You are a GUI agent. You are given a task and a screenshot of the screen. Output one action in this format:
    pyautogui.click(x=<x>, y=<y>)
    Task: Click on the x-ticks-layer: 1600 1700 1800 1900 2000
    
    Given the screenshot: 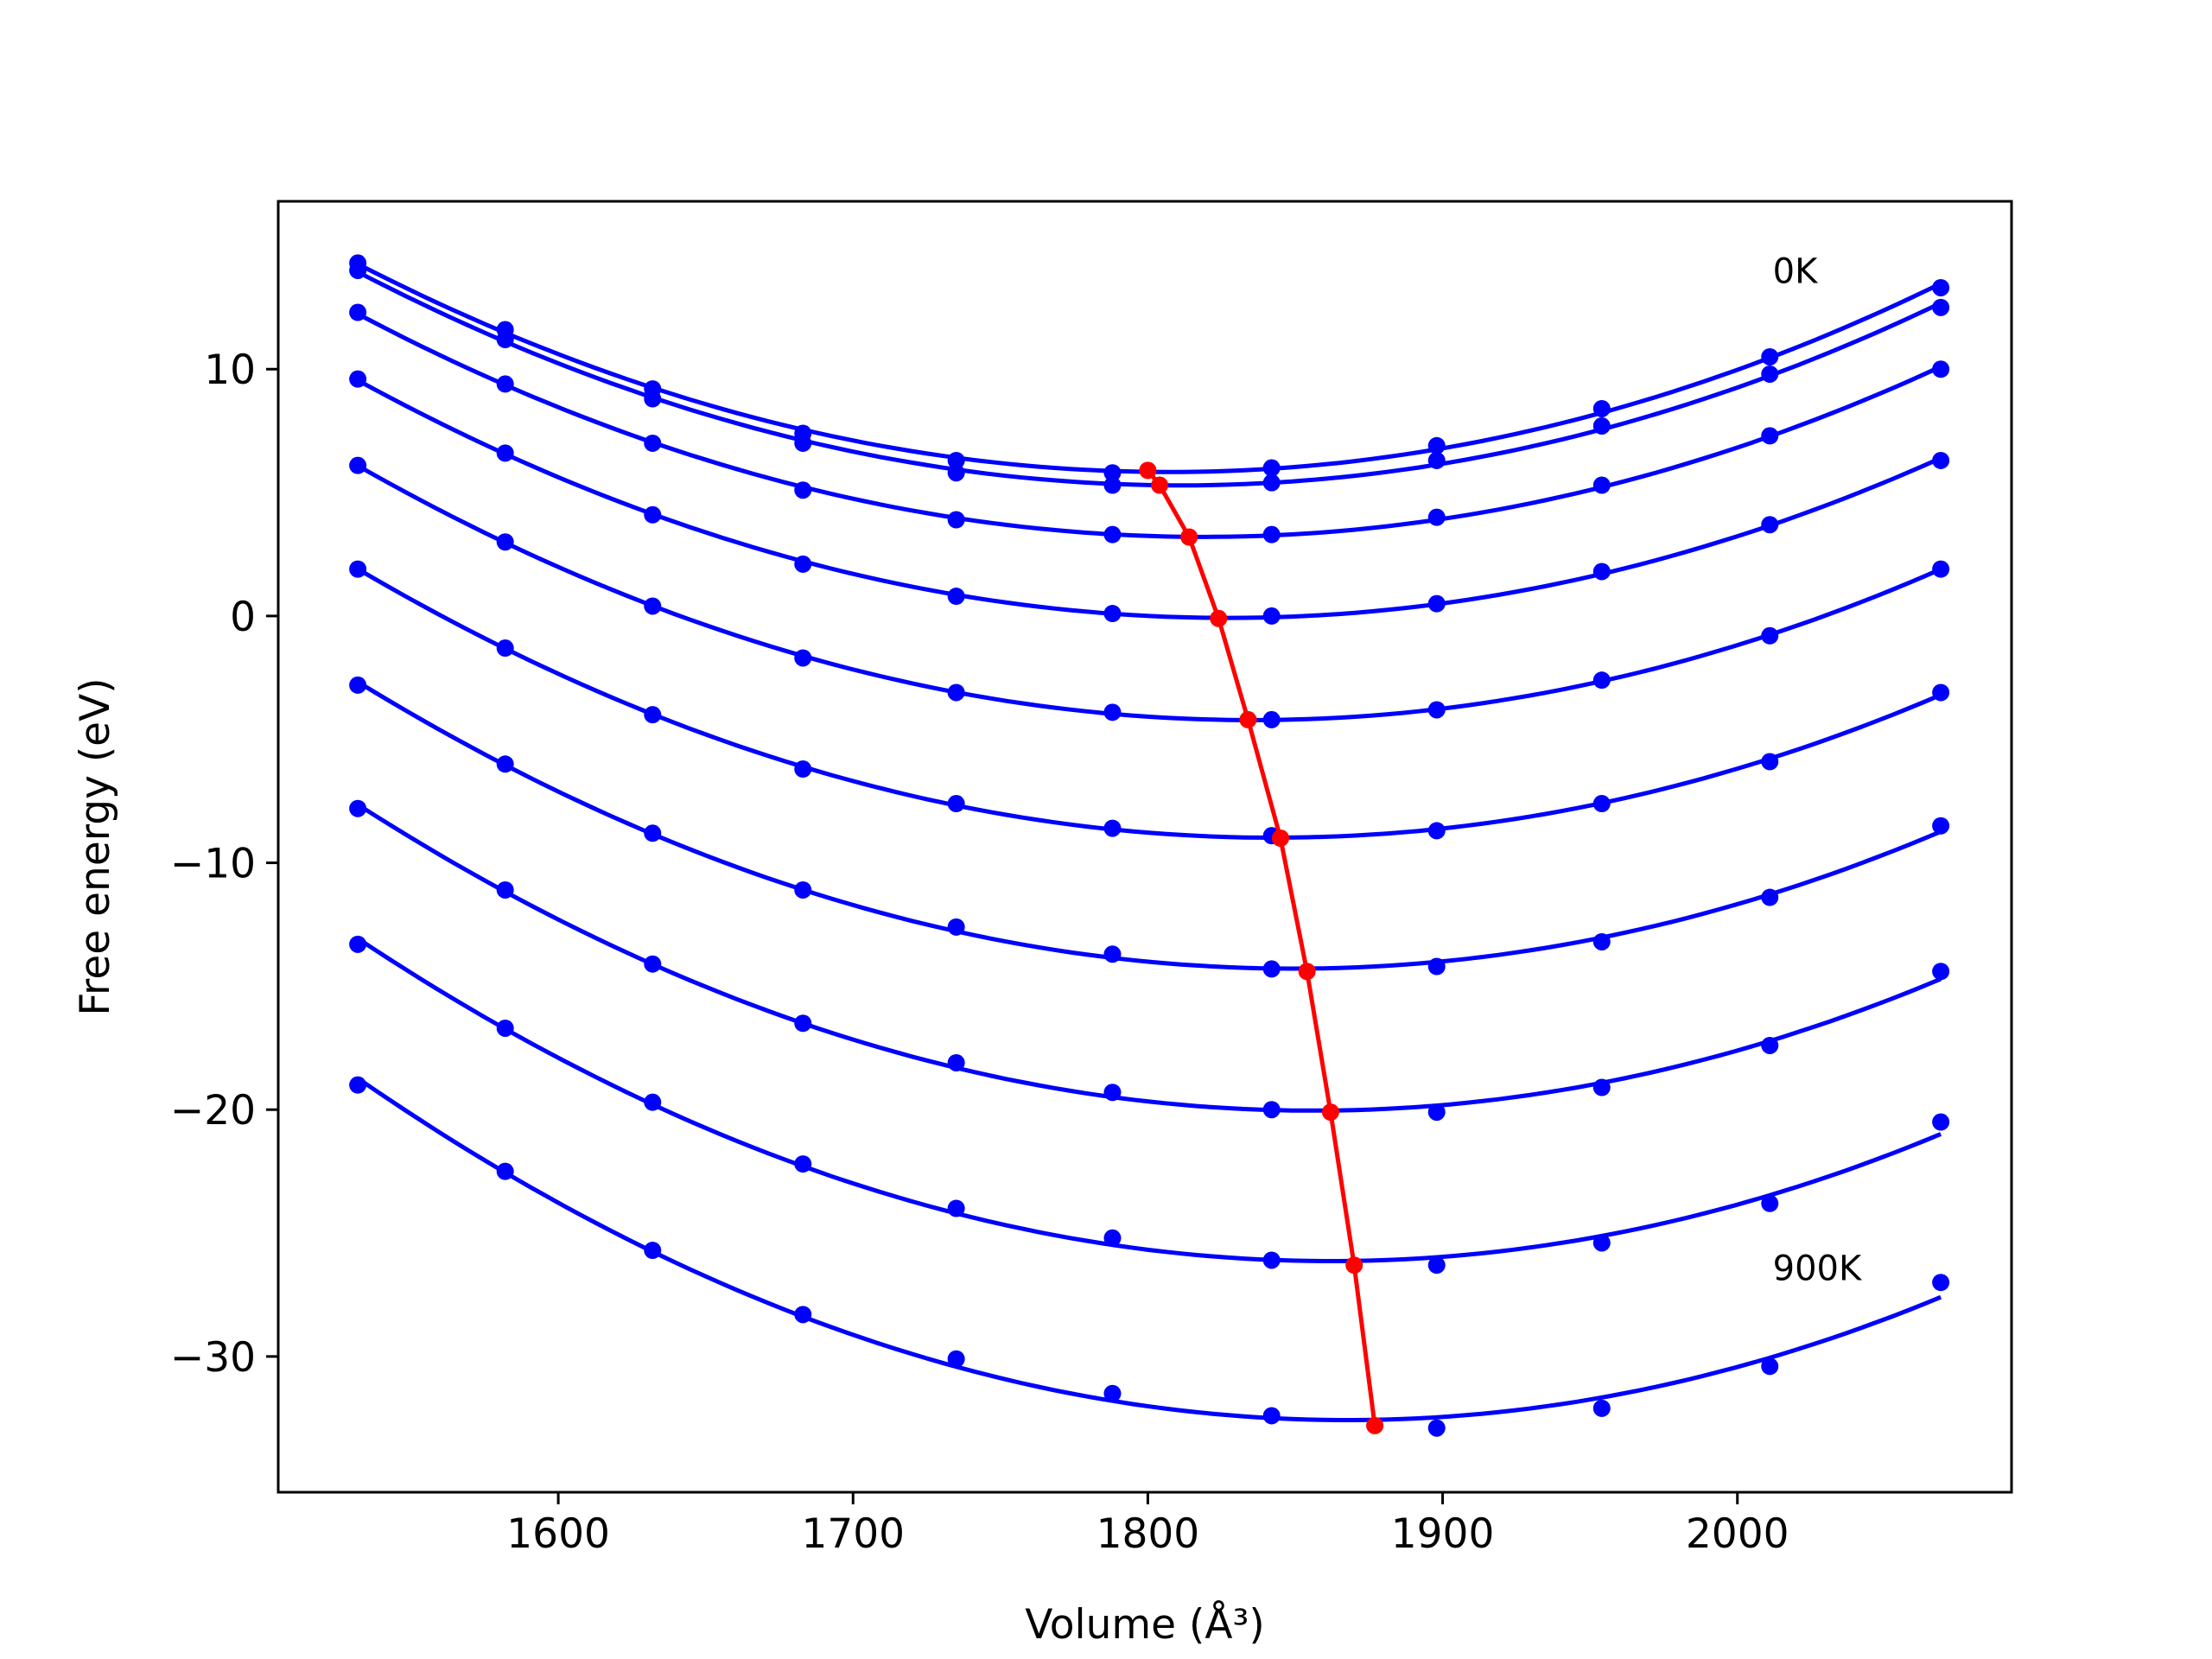 What is the action you would take?
    pyautogui.click(x=1147, y=1525)
    